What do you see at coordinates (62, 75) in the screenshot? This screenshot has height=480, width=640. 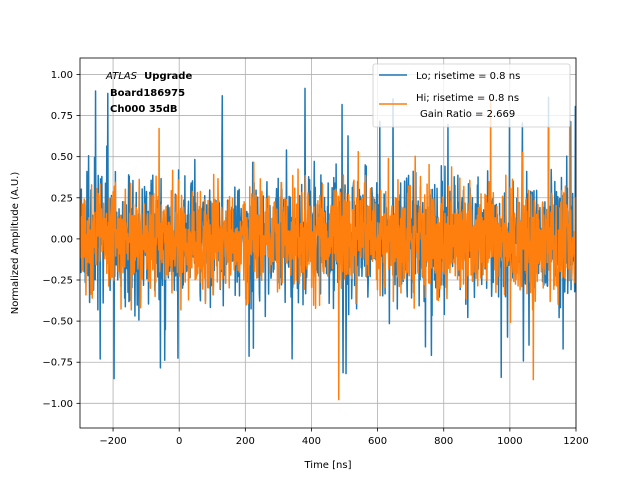 I see `y-tick-label: 1.00` at bounding box center [62, 75].